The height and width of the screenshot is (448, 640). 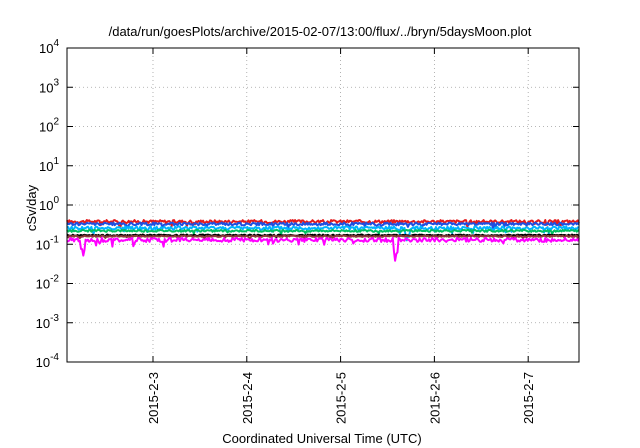 I want to click on x-tick-label: 2015-2-3, so click(x=153, y=398).